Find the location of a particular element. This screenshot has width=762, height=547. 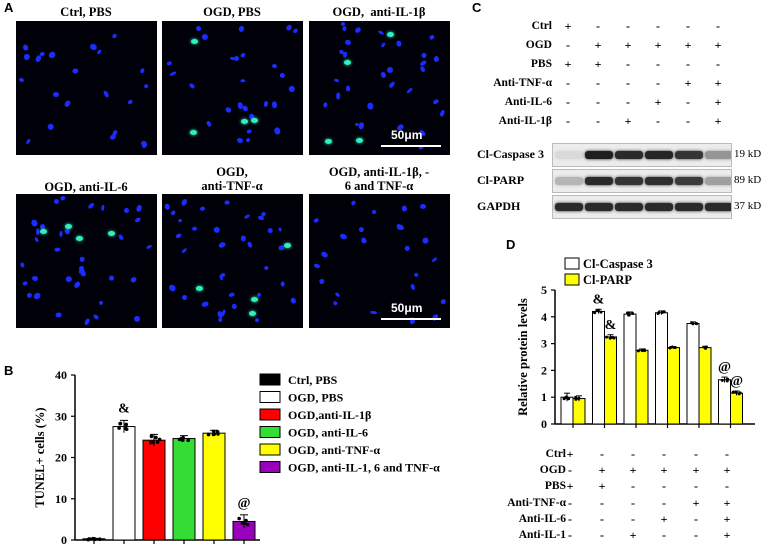

micrograph-image is located at coordinates (86, 88).